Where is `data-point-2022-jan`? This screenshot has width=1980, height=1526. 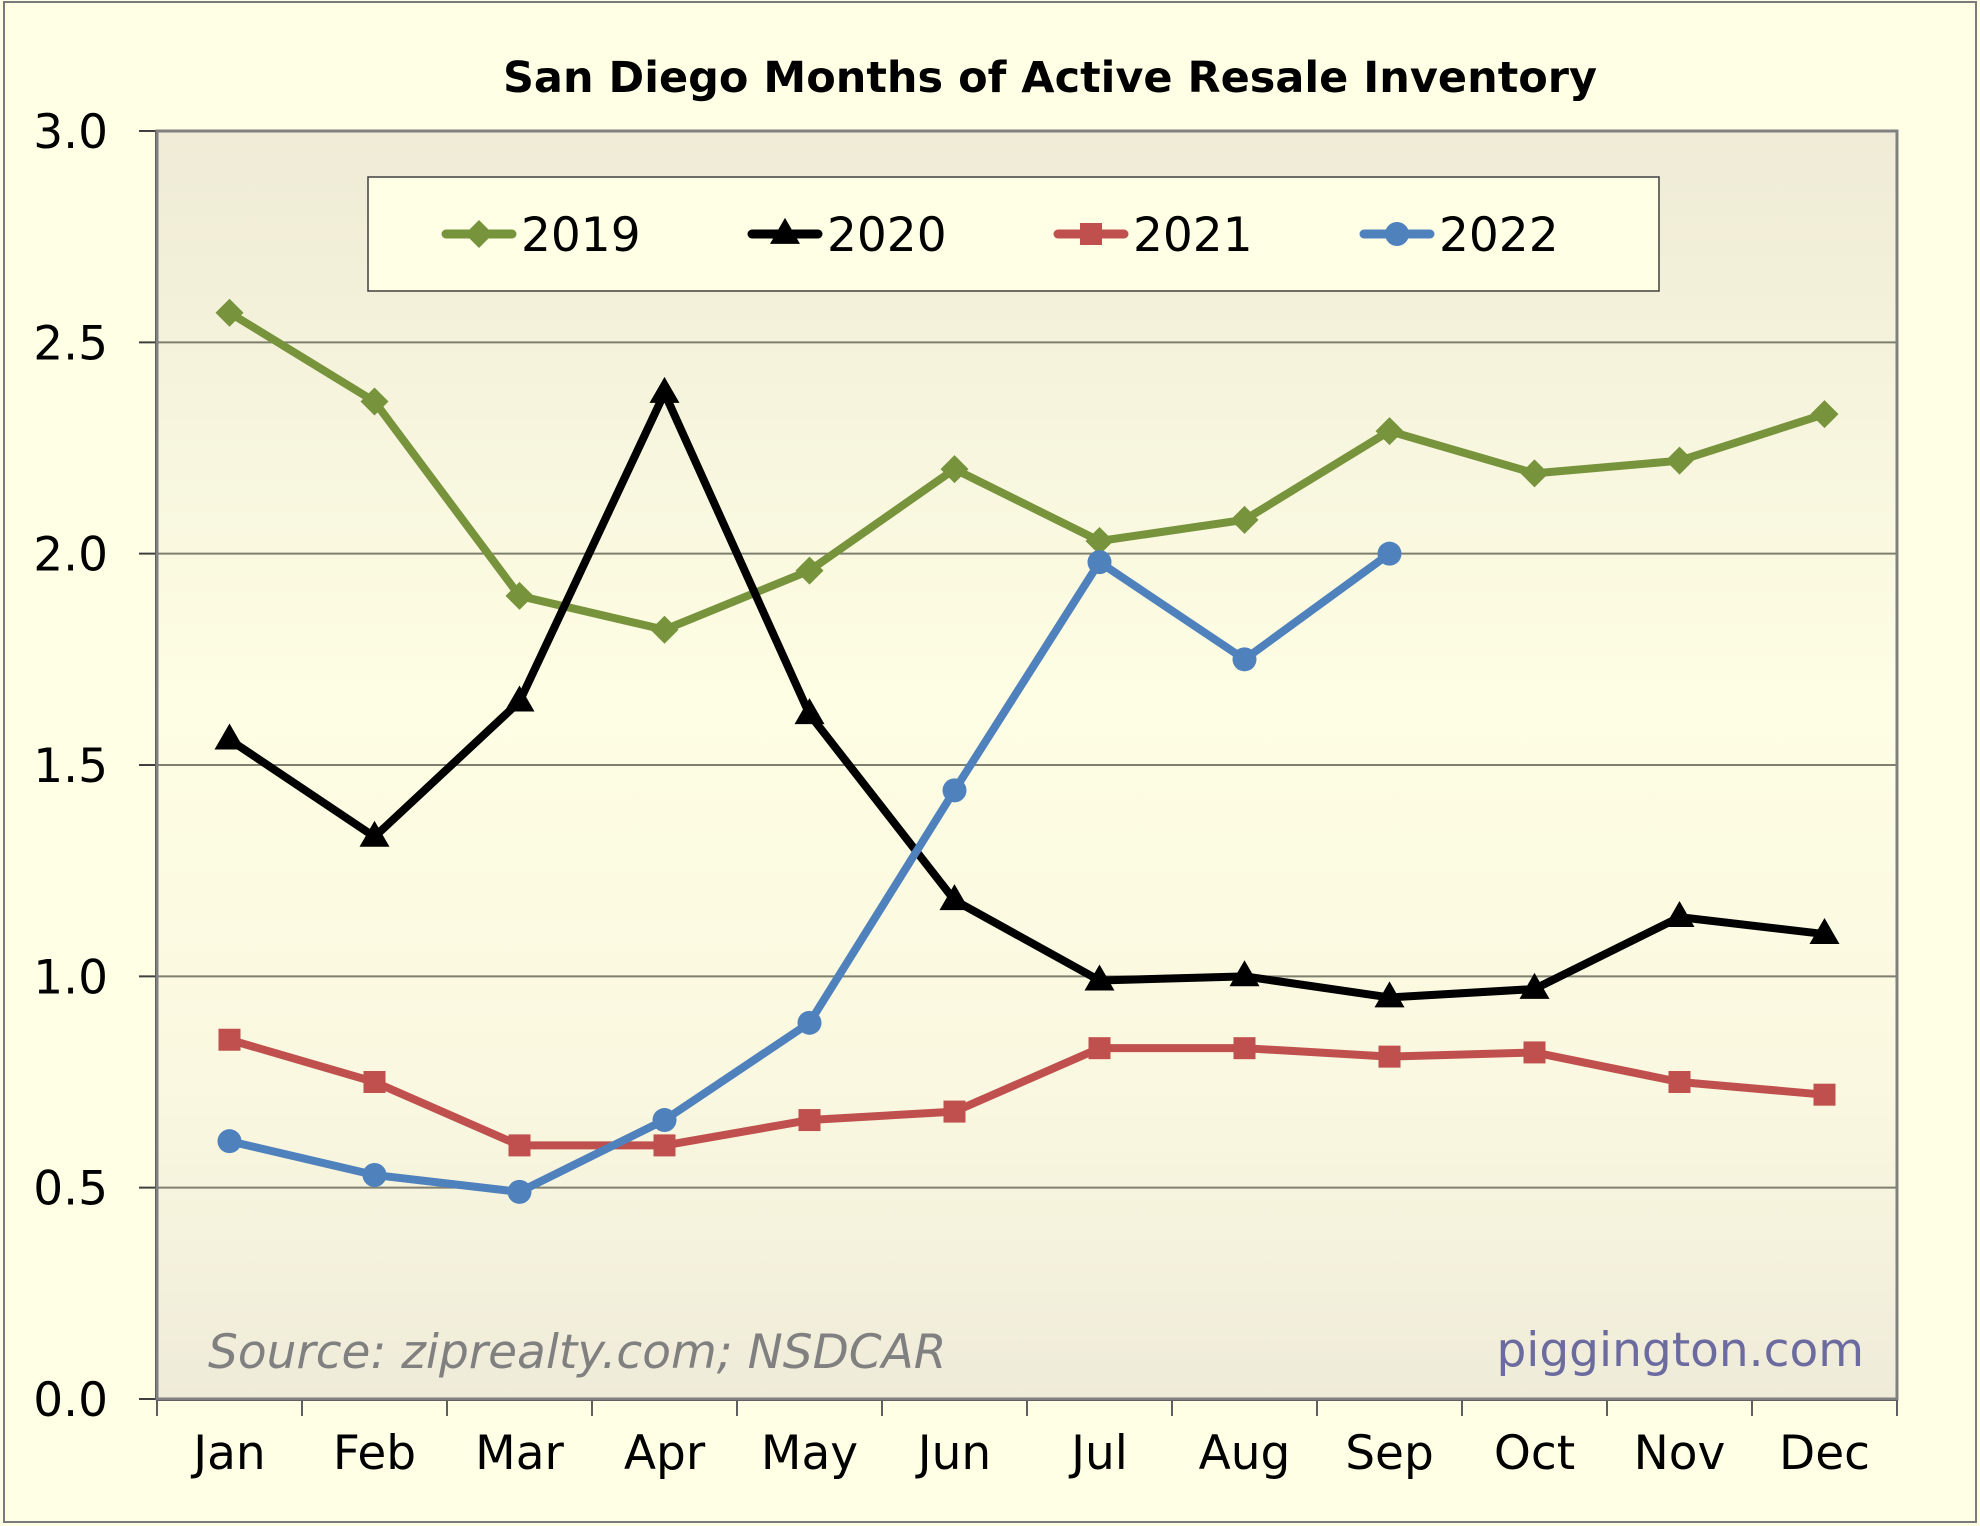 data-point-2022-jan is located at coordinates (229, 1141).